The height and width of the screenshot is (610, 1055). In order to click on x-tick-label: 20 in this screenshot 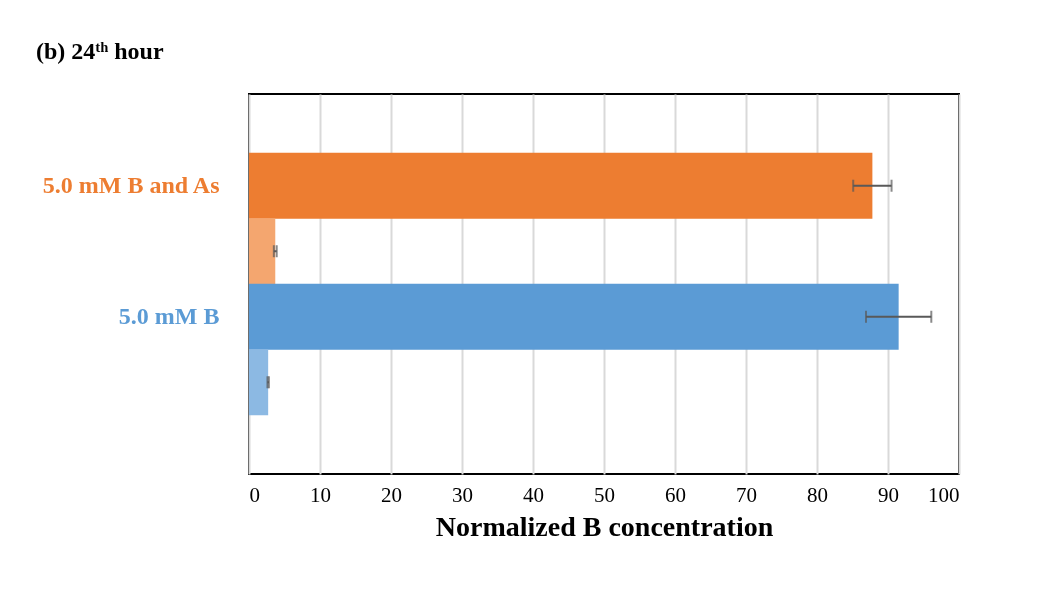, I will do `click(391, 494)`.